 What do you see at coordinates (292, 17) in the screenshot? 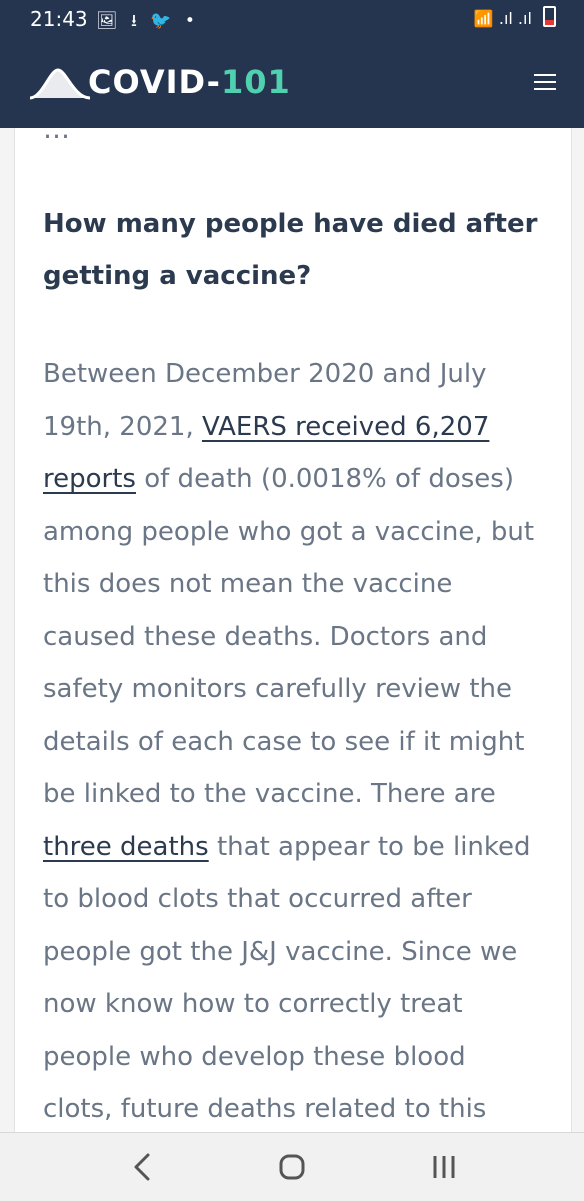
I see `status-bar: 21:43 🖼 ⭳ 🐦 • 📶 .ıl .ıl` at bounding box center [292, 17].